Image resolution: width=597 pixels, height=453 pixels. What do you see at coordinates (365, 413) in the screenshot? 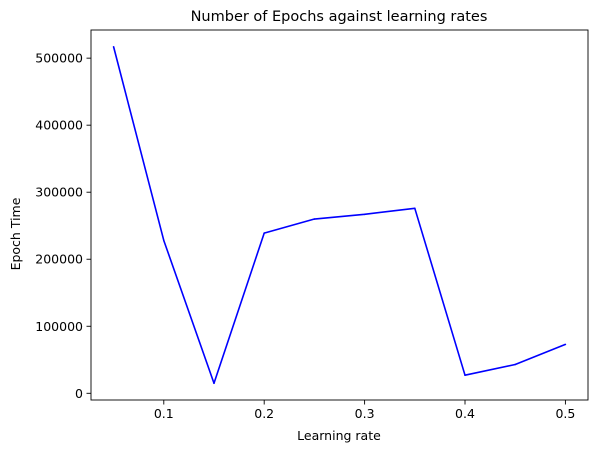
I see `x-tick-label: 0.3` at bounding box center [365, 413].